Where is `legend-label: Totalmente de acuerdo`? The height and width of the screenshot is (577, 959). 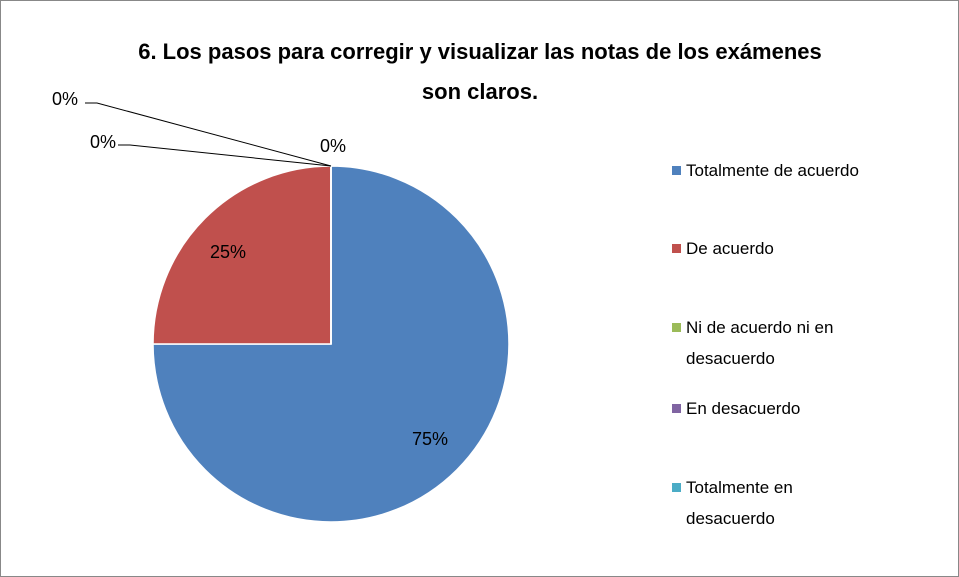 legend-label: Totalmente de acuerdo is located at coordinates (772, 170).